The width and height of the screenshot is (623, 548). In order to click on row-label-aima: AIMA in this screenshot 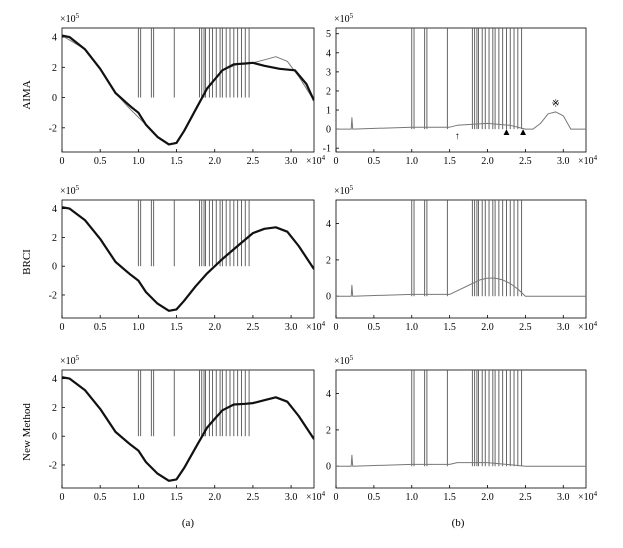, I will do `click(27, 94)`.